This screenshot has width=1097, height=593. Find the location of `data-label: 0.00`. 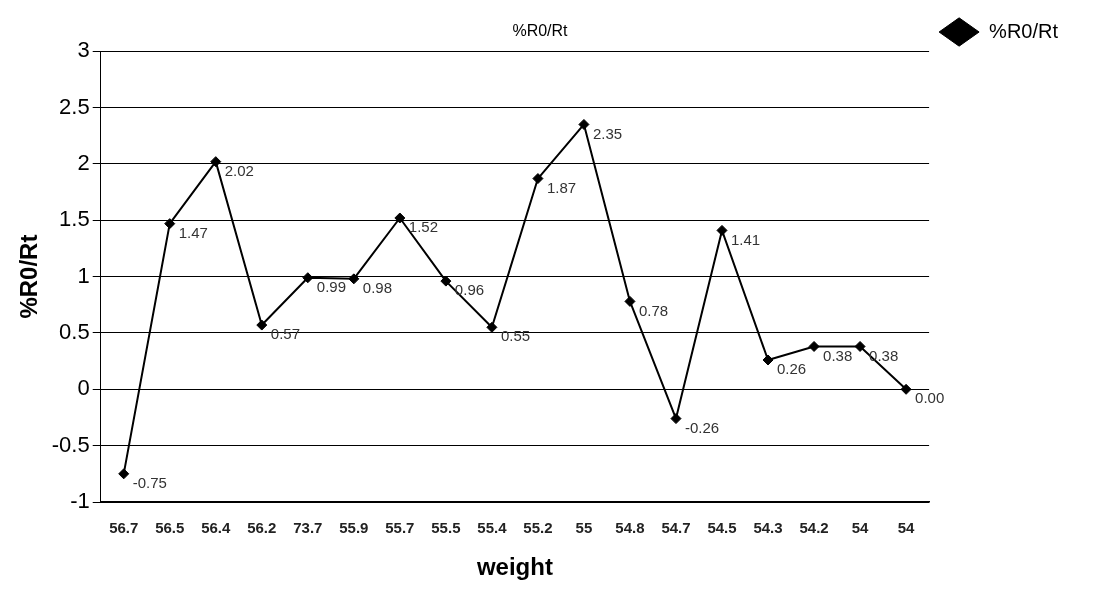

data-label: 0.00 is located at coordinates (930, 398).